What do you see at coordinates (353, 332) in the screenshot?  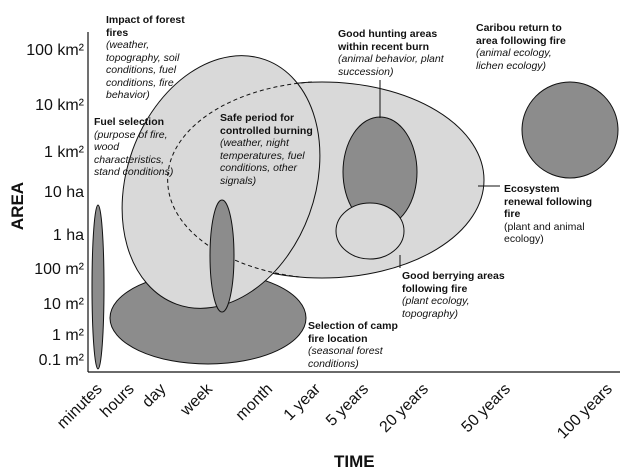 I see `camp-fire-title: Selection of camp fire location` at bounding box center [353, 332].